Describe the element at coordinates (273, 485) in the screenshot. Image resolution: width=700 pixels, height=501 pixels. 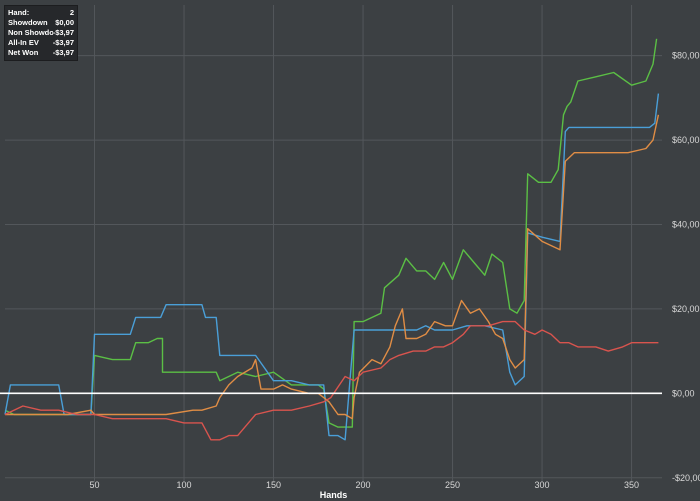
I see `x-tick-label: 150` at that location.